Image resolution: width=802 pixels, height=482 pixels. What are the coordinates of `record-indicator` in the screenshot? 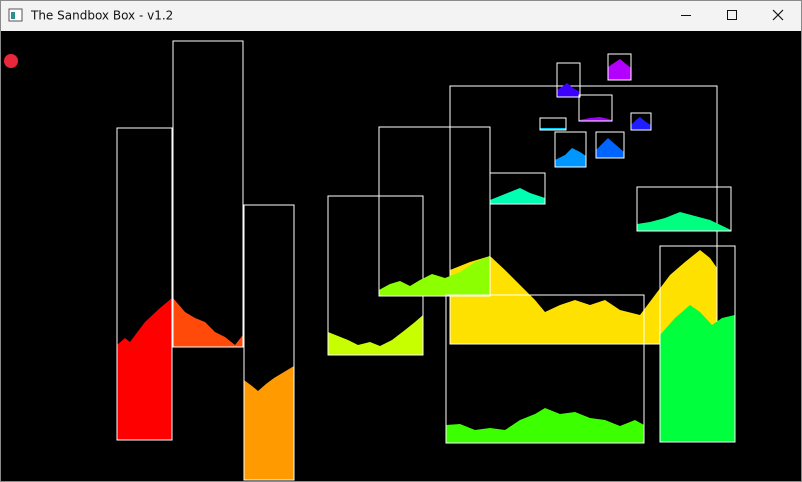 It's located at (11, 61).